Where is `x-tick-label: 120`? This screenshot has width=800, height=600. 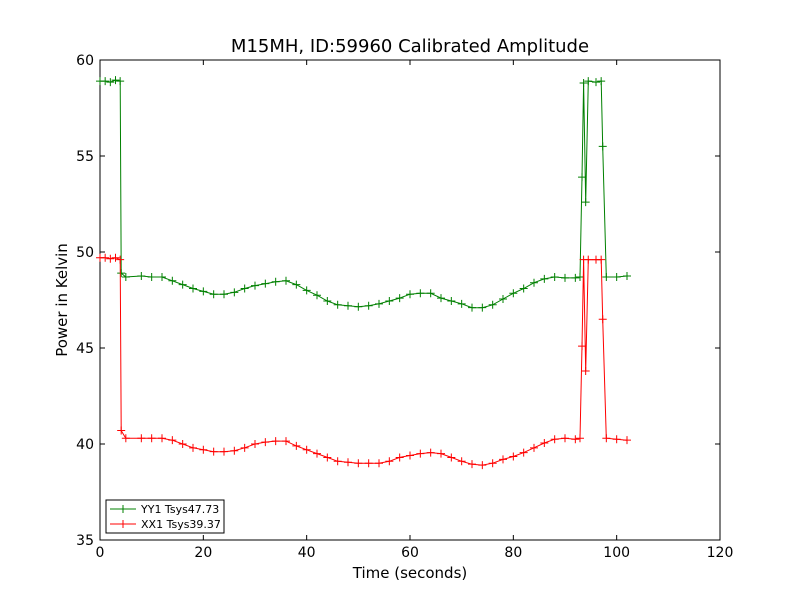 x-tick-label: 120 is located at coordinates (720, 553).